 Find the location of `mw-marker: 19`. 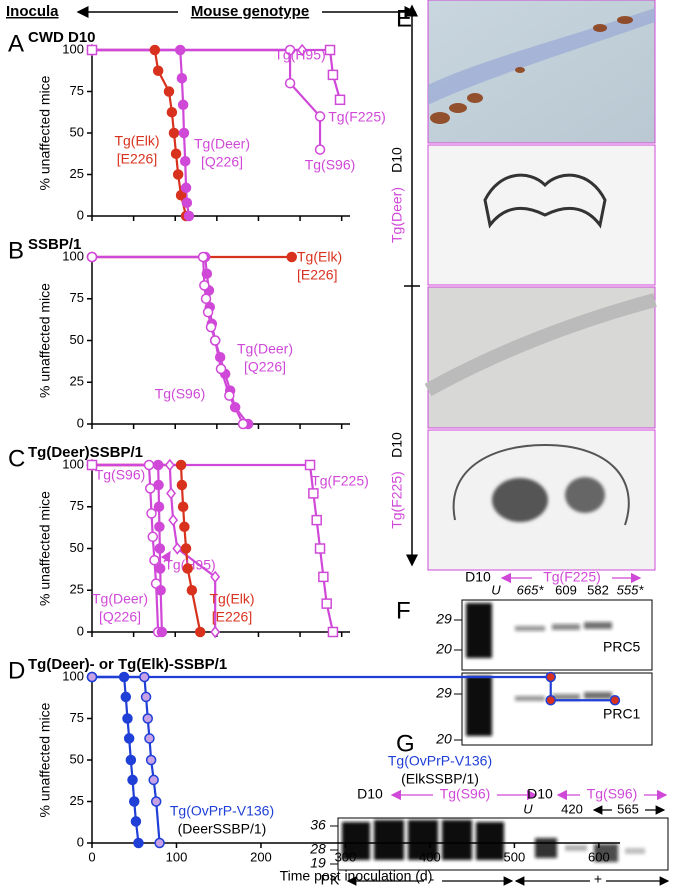

mw-marker: 19 is located at coordinates (318, 863).